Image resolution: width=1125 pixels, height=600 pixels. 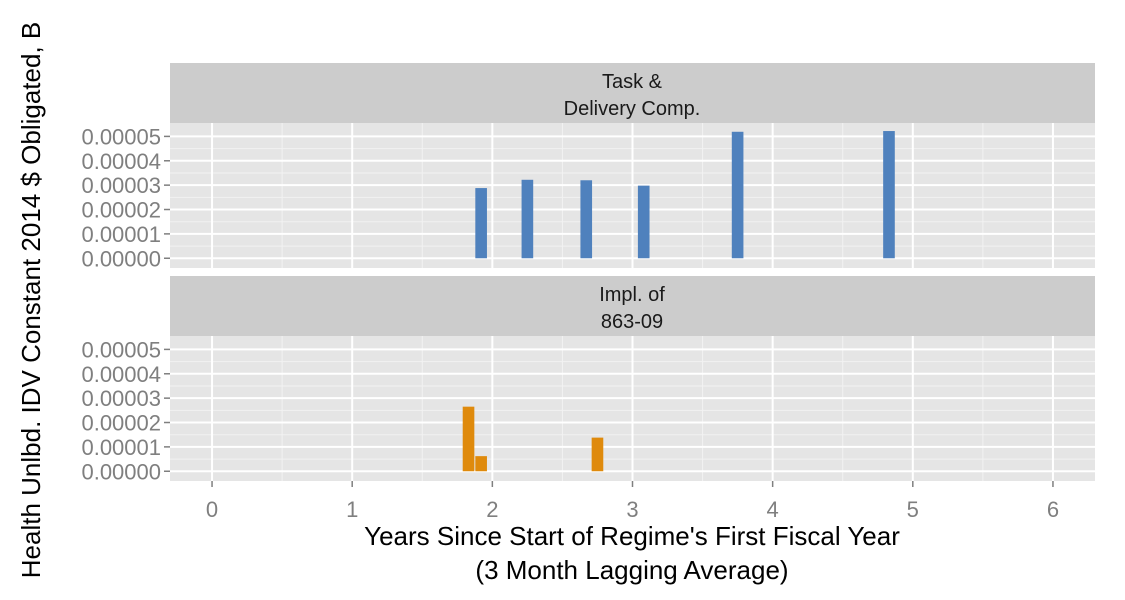 What do you see at coordinates (632, 109) in the screenshot?
I see `panel-1-strip-label-line2: Delivery Comp.` at bounding box center [632, 109].